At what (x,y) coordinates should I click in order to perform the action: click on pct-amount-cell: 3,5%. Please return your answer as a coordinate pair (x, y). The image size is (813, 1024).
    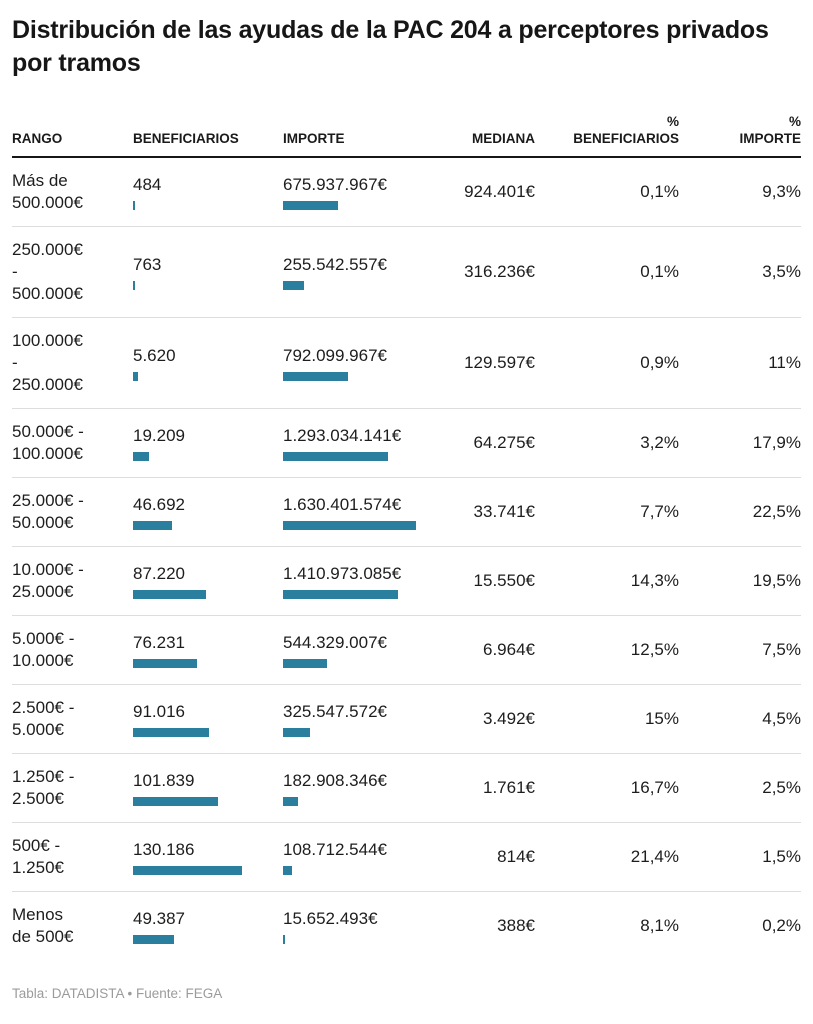
    Looking at the image, I should click on (781, 271).